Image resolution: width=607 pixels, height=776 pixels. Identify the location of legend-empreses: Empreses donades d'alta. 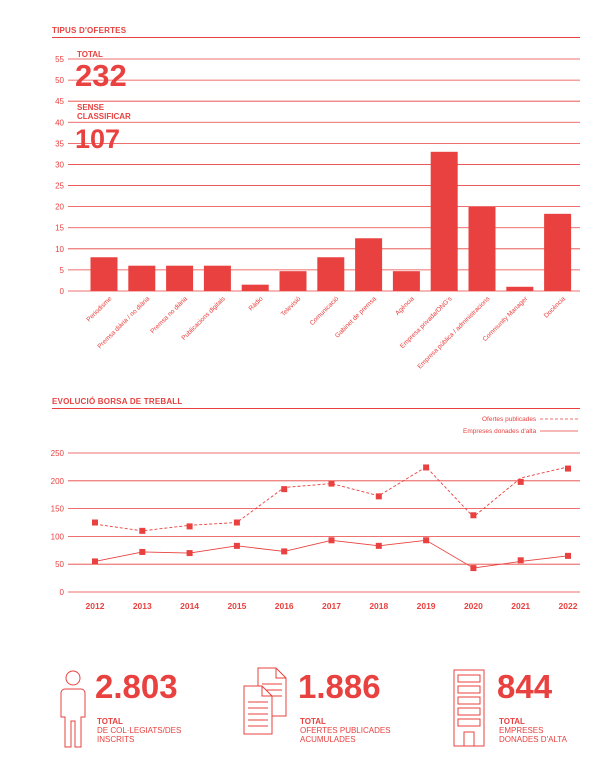
(489, 431).